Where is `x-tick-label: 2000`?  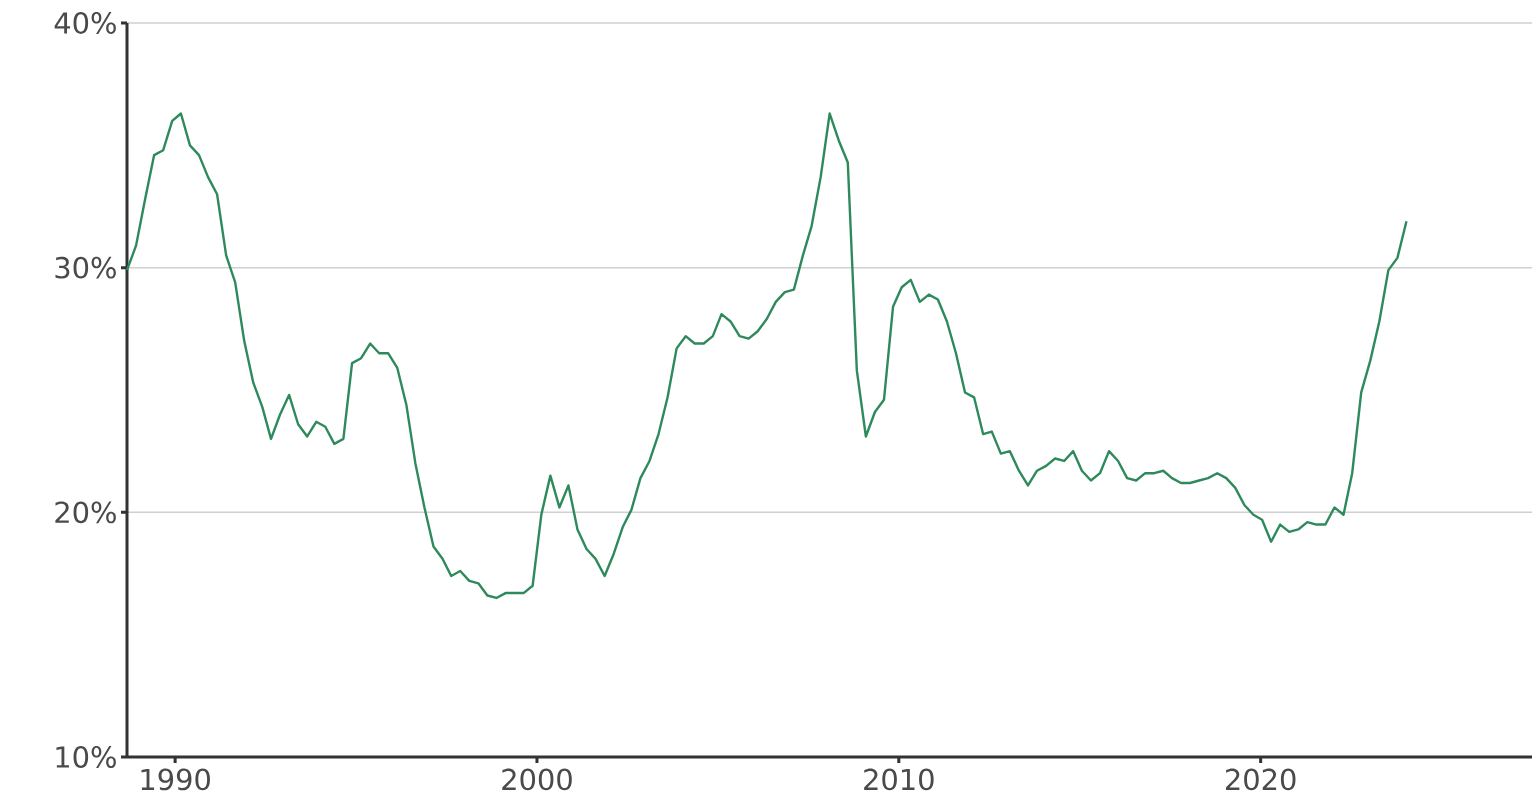
x-tick-label: 2000 is located at coordinates (537, 779).